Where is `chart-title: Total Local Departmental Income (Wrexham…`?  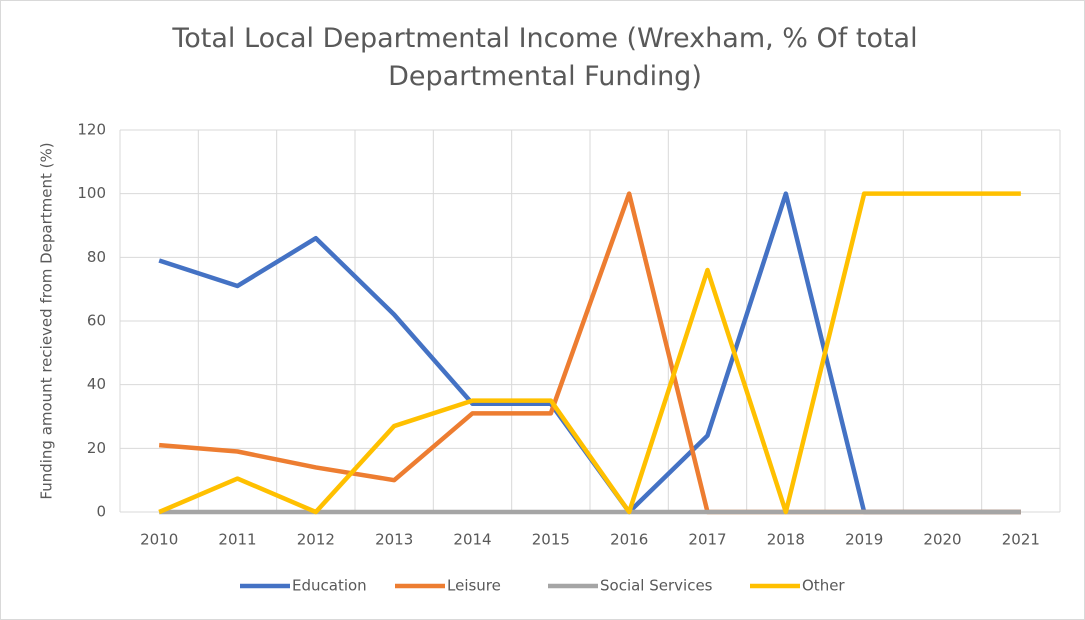 chart-title: Total Local Departmental Income (Wrexham… is located at coordinates (545, 57).